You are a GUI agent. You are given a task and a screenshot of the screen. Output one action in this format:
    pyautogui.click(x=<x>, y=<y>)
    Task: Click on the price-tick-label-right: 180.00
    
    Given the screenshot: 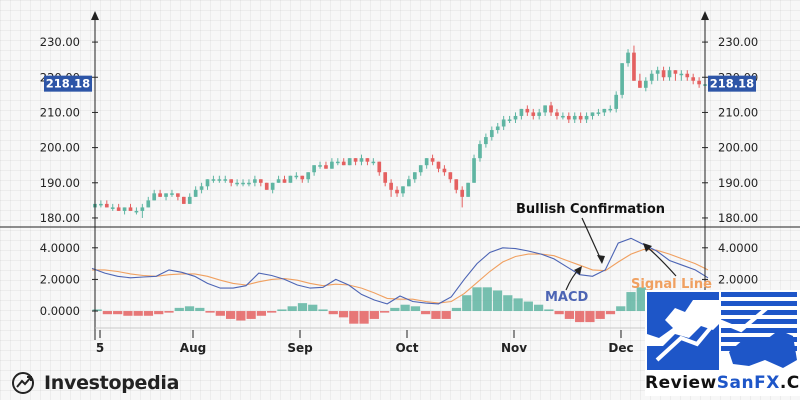 What is the action you would take?
    pyautogui.click(x=738, y=218)
    